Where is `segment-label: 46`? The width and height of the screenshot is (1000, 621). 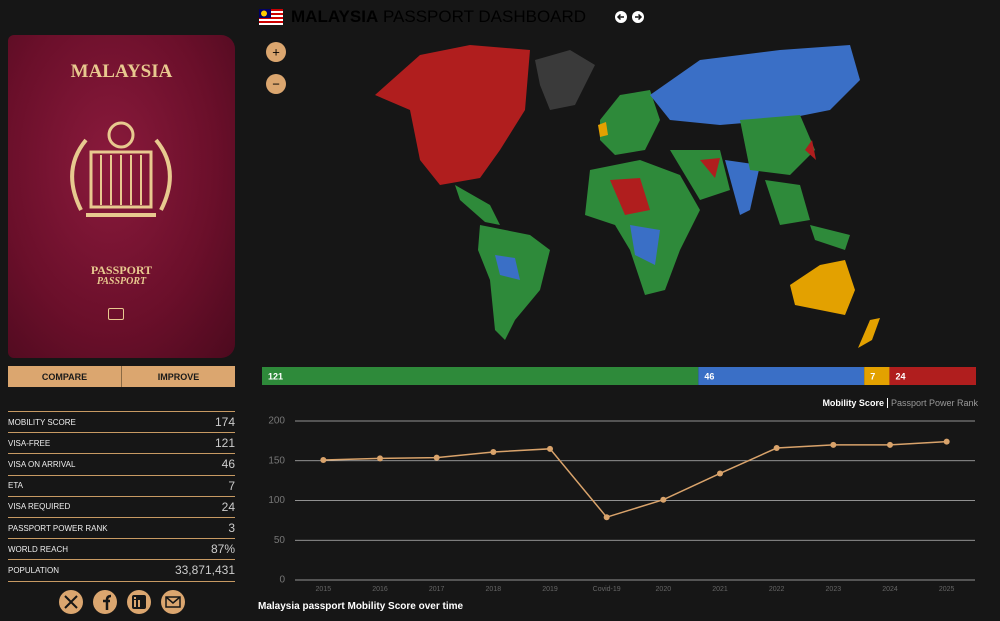
segment-label: 46 is located at coordinates (709, 376).